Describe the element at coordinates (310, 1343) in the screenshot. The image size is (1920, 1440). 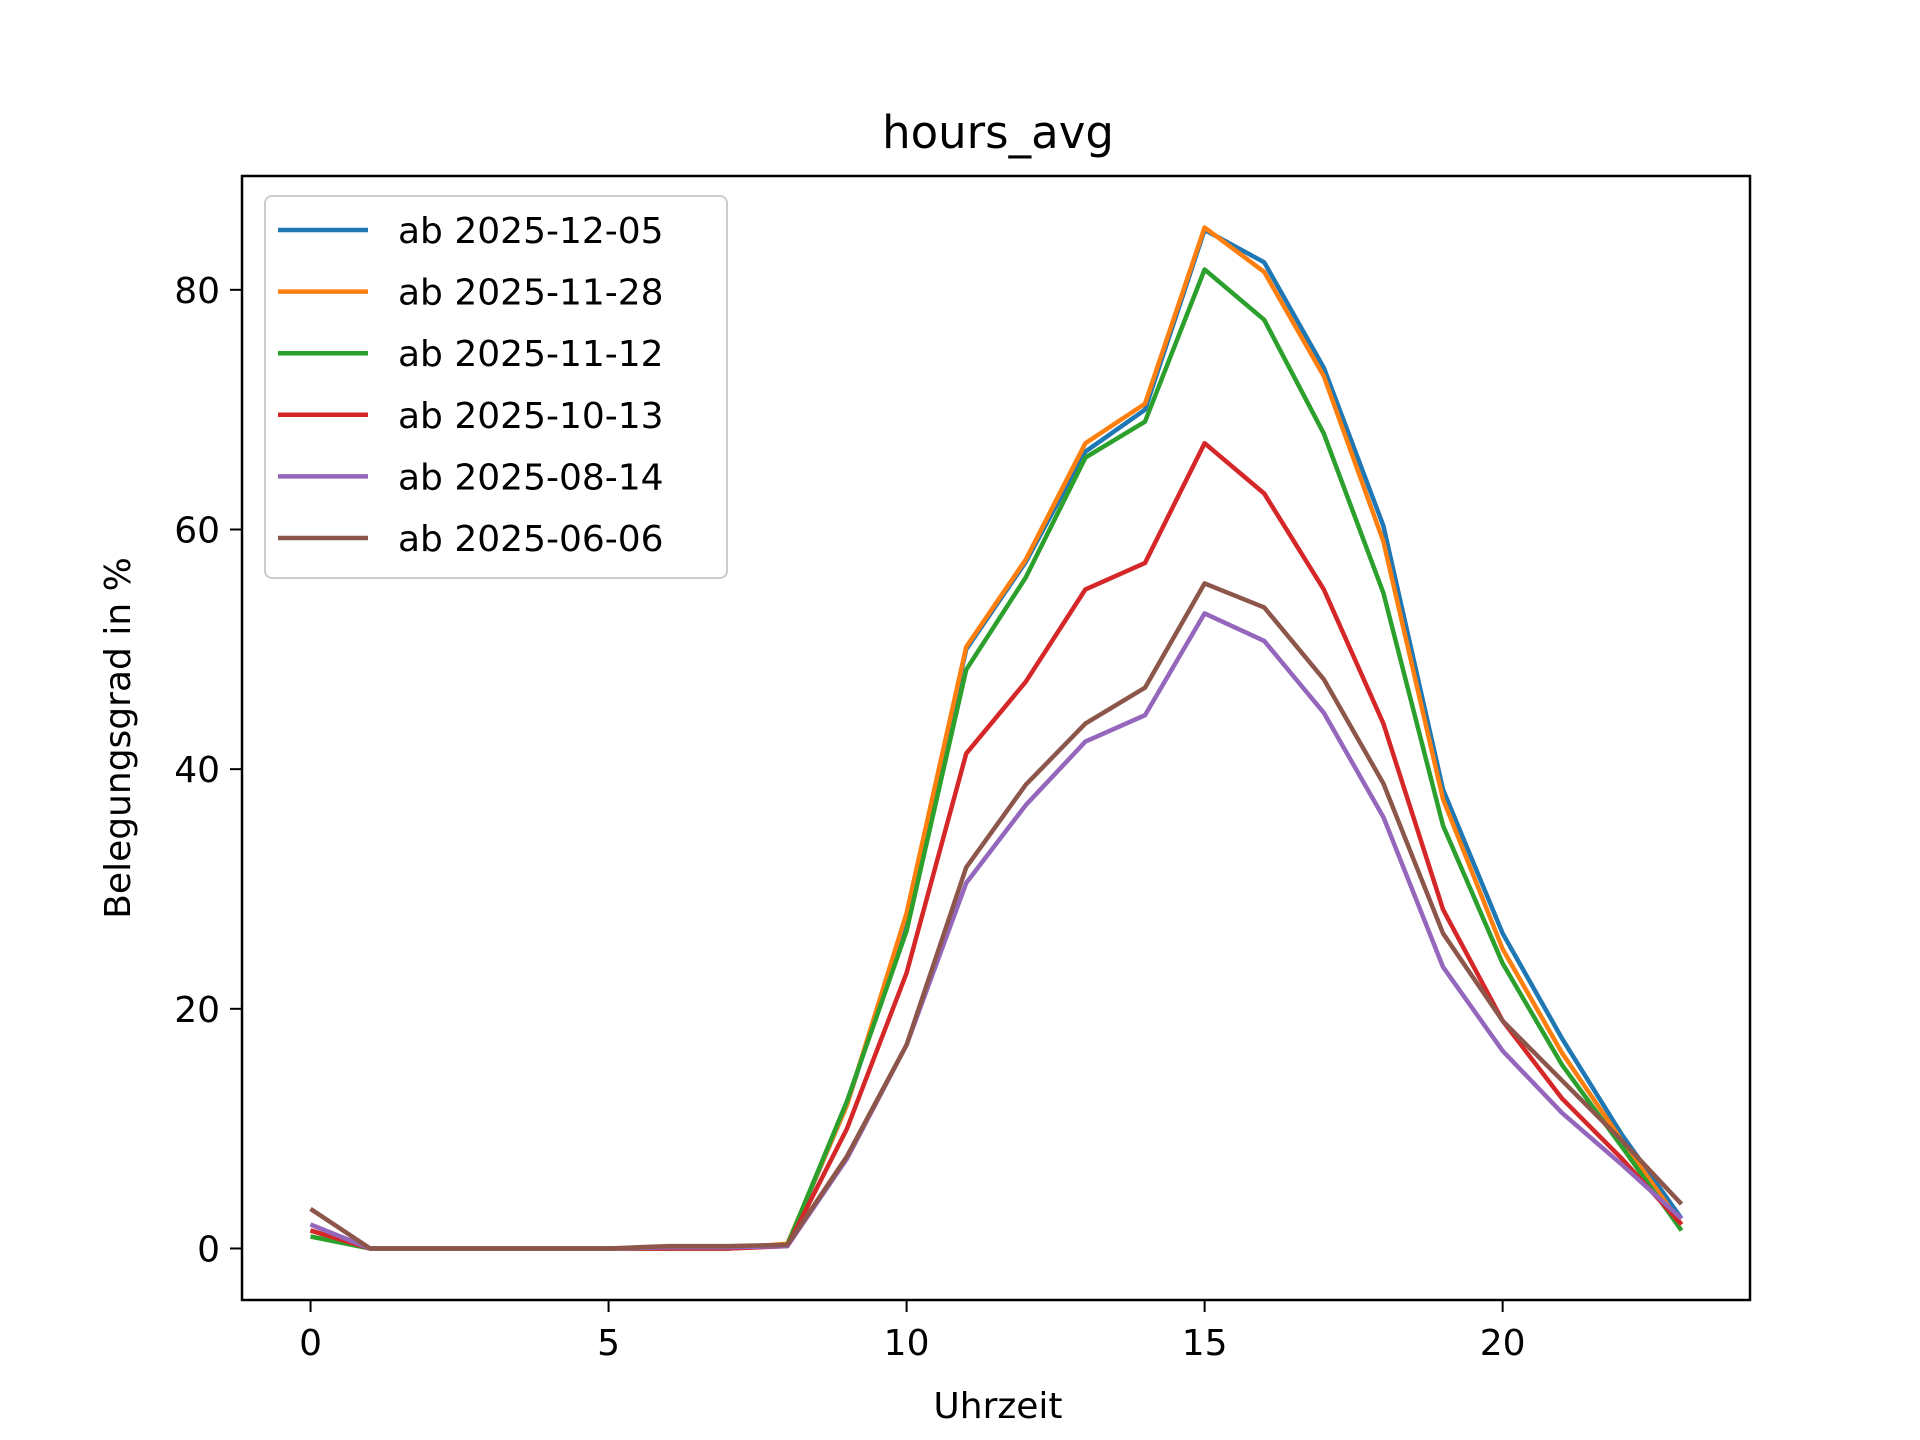
I see `x-tick-label-0: 0` at that location.